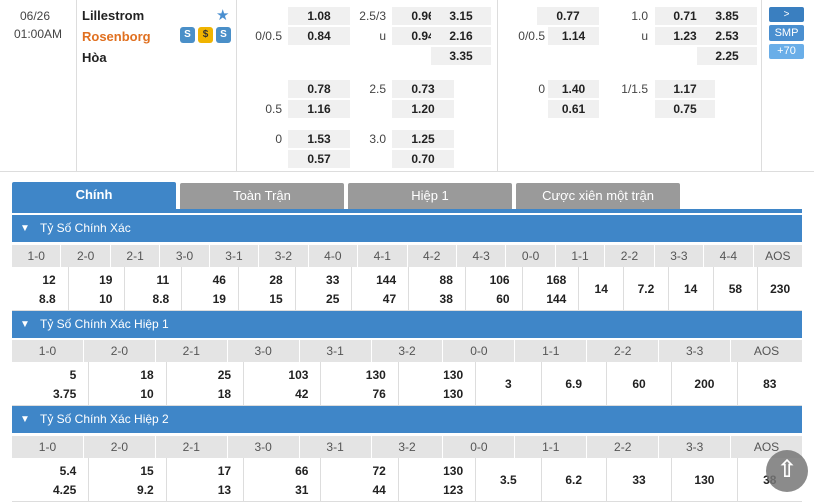  Describe the element at coordinates (128, 479) in the screenshot. I see `score-odds-cell: 15 9.2` at that location.